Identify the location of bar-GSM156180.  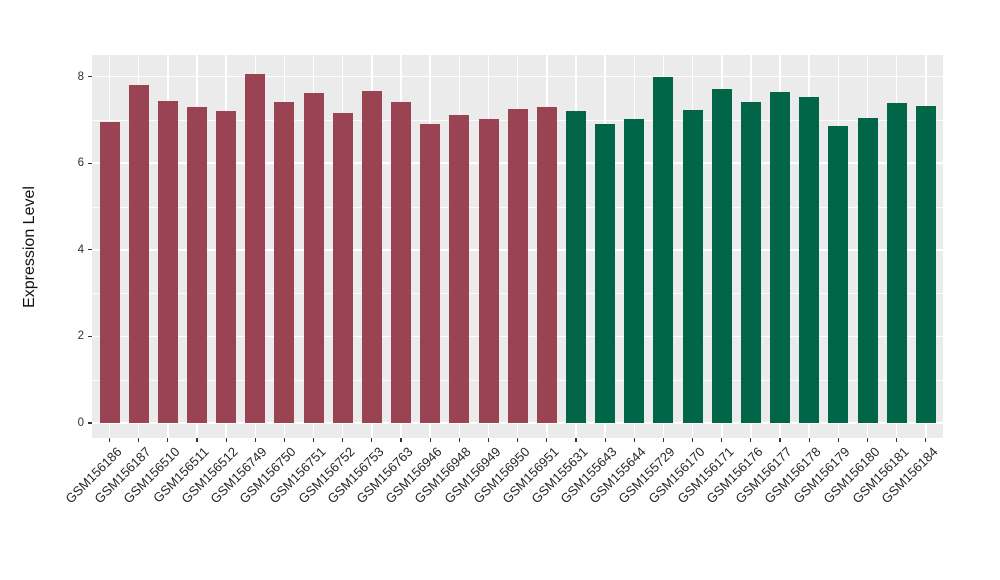
(867, 270).